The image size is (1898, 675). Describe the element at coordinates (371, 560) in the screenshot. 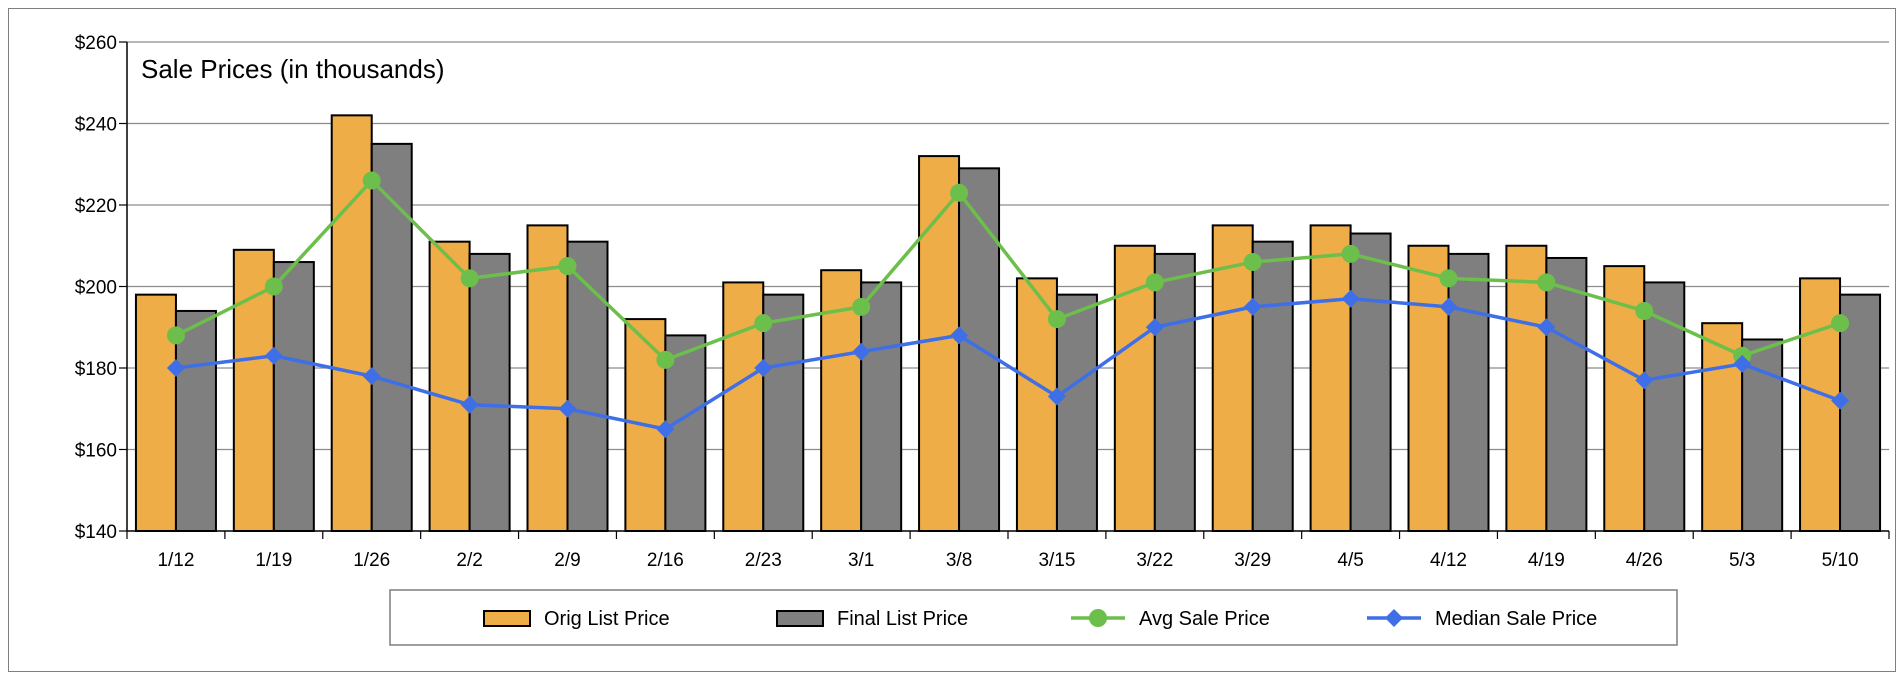

I see `x-tick-label: 1/26` at that location.